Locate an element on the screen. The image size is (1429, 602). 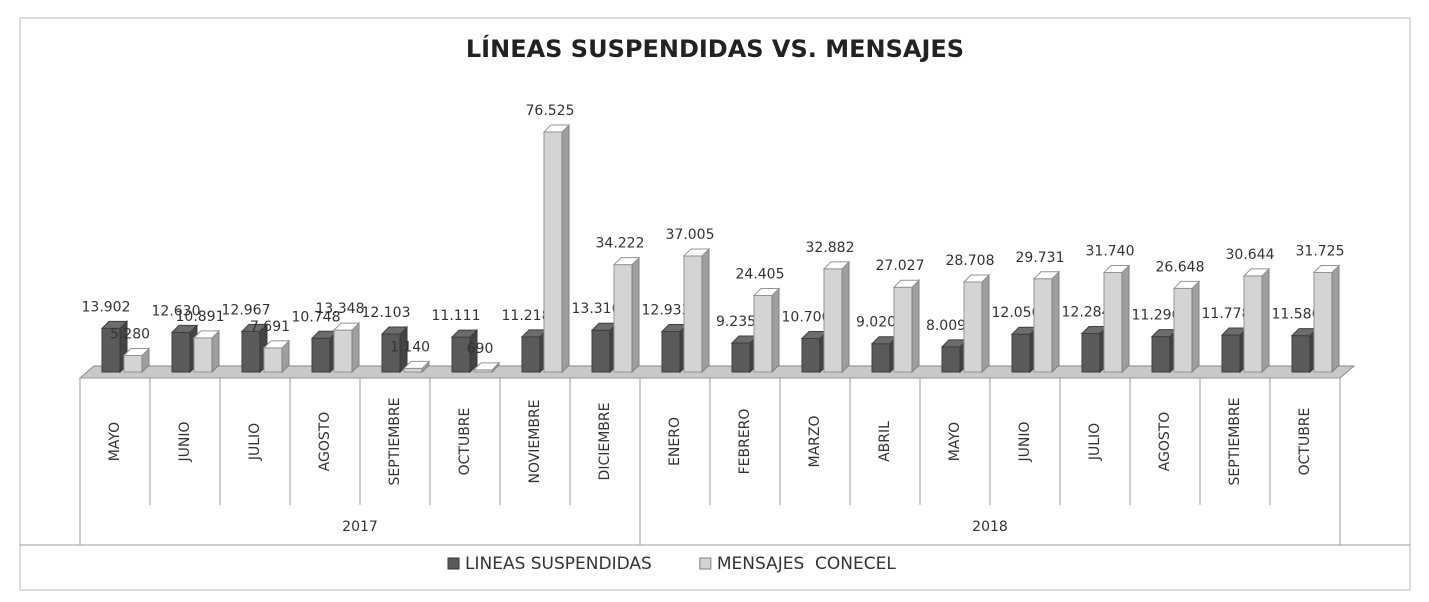
data-label: 28.708 is located at coordinates (970, 261).